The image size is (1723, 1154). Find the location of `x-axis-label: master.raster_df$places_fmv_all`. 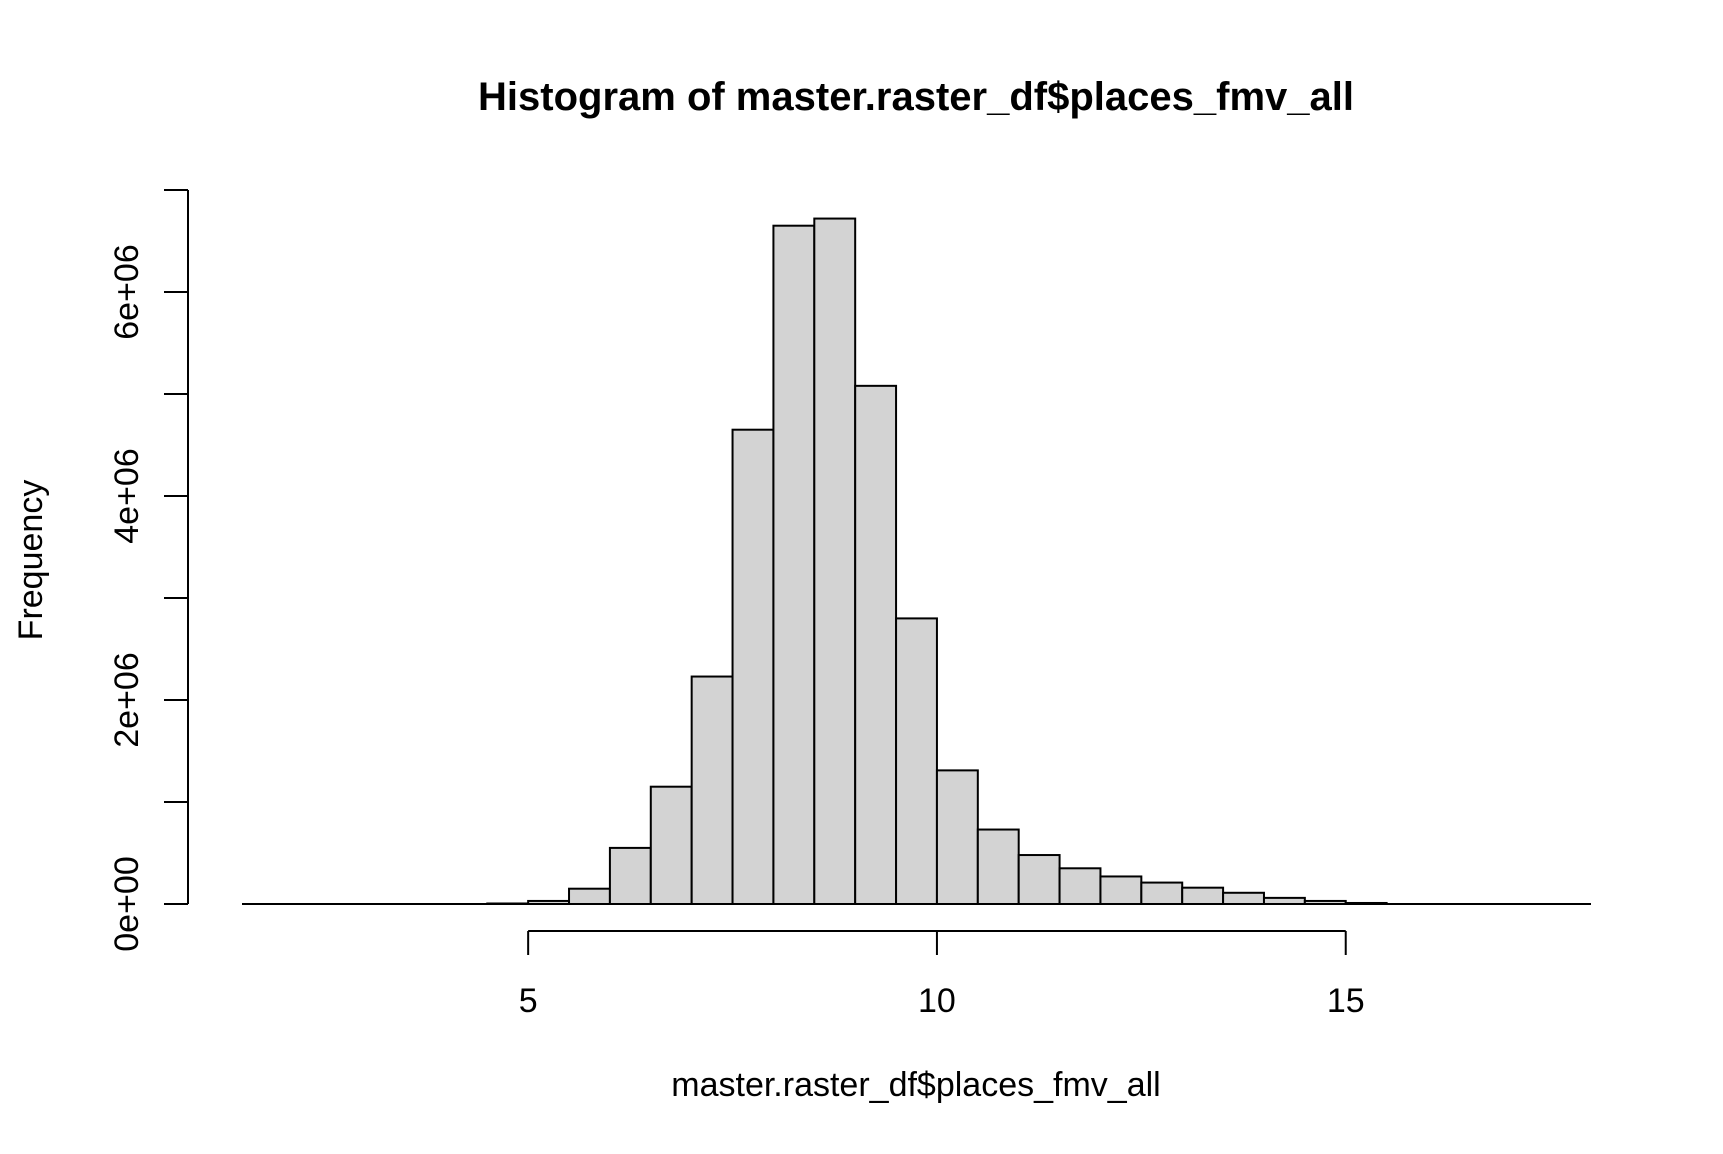

x-axis-label: master.raster_df$places_fmv_all is located at coordinates (915, 1085).